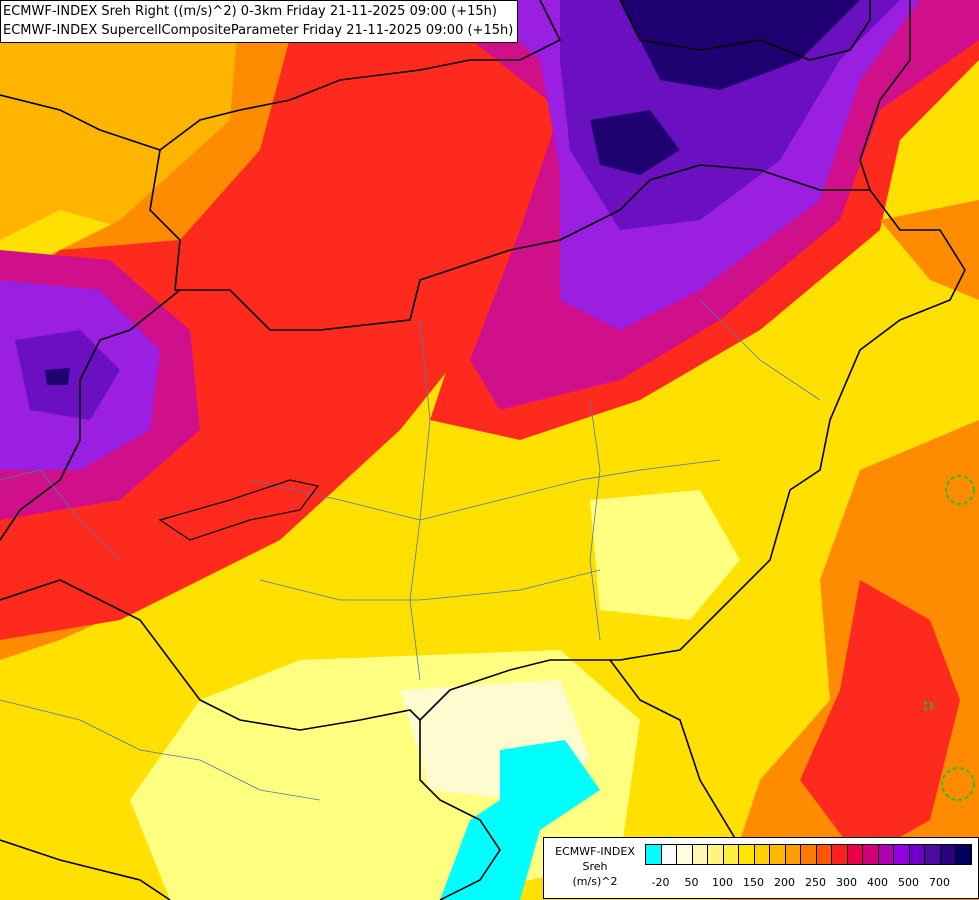 The height and width of the screenshot is (900, 979). What do you see at coordinates (877, 882) in the screenshot?
I see `legend-label: 400` at bounding box center [877, 882].